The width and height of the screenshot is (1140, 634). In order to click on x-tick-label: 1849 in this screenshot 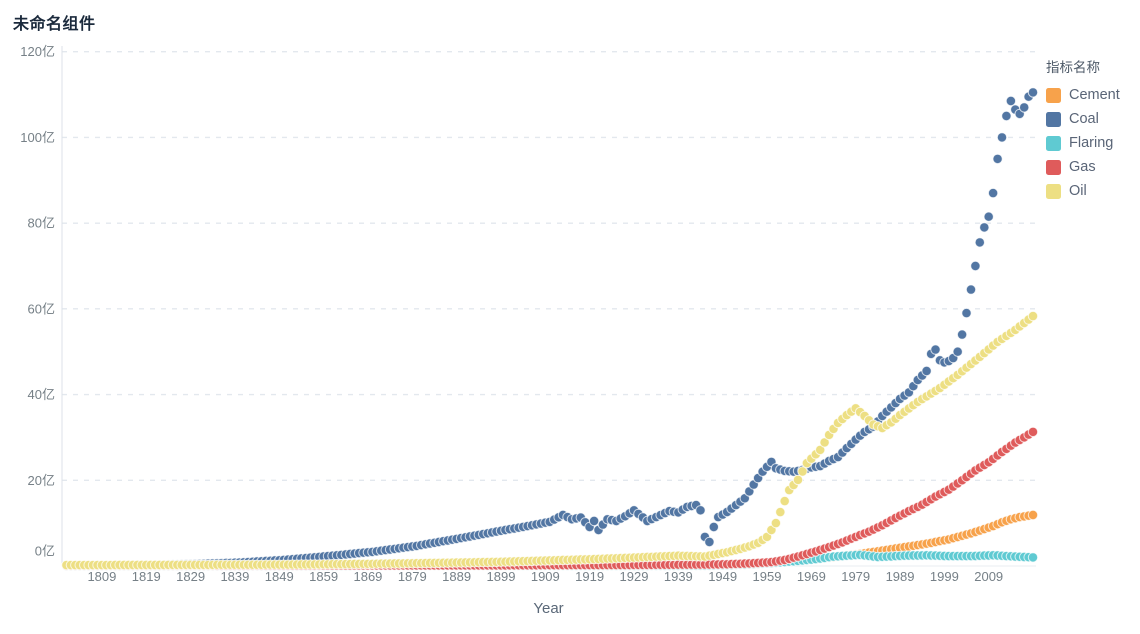, I will do `click(279, 576)`.